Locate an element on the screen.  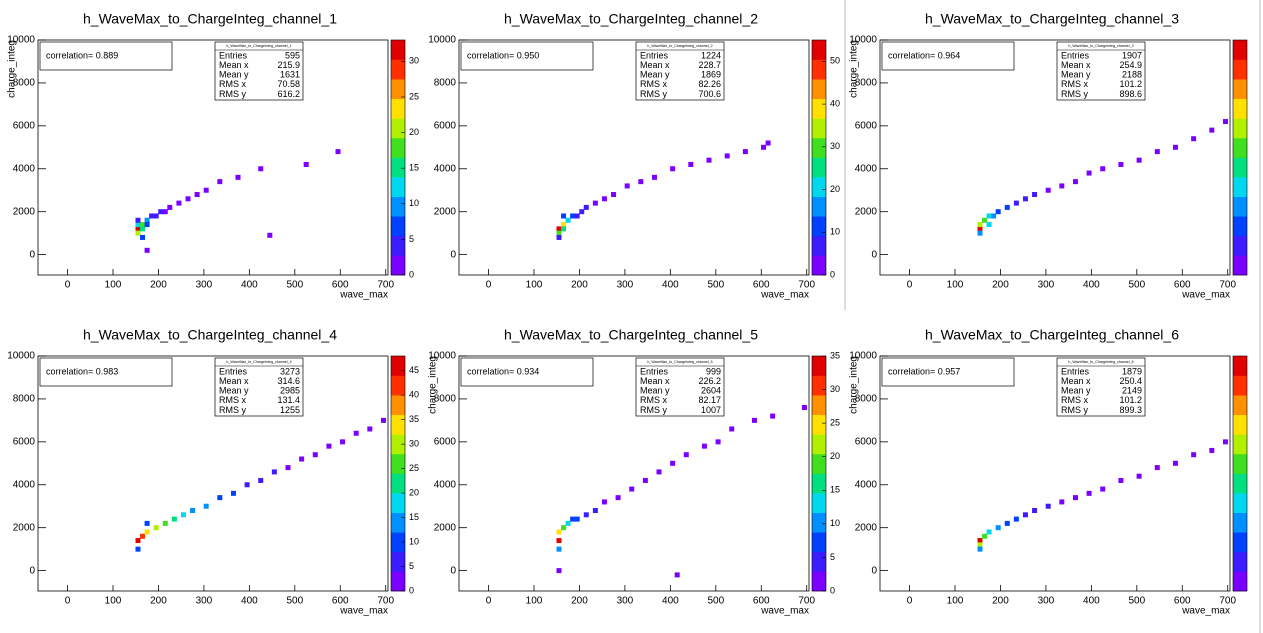
colorbar-tick-label: 25 is located at coordinates (835, 423).